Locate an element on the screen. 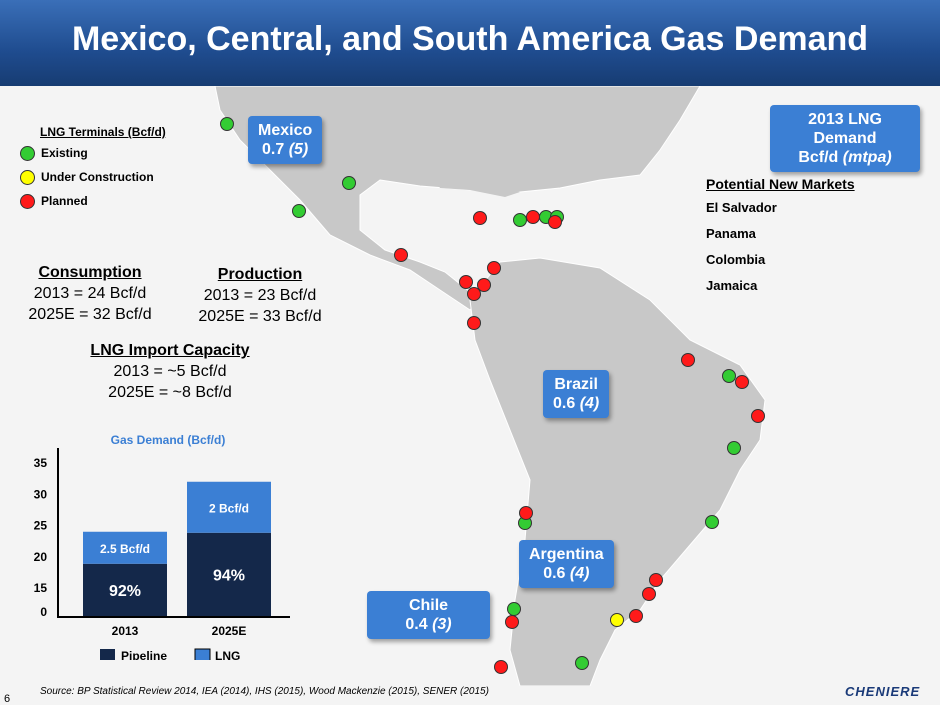 The image size is (940, 705). y-tick-label: 0 is located at coordinates (43, 612).